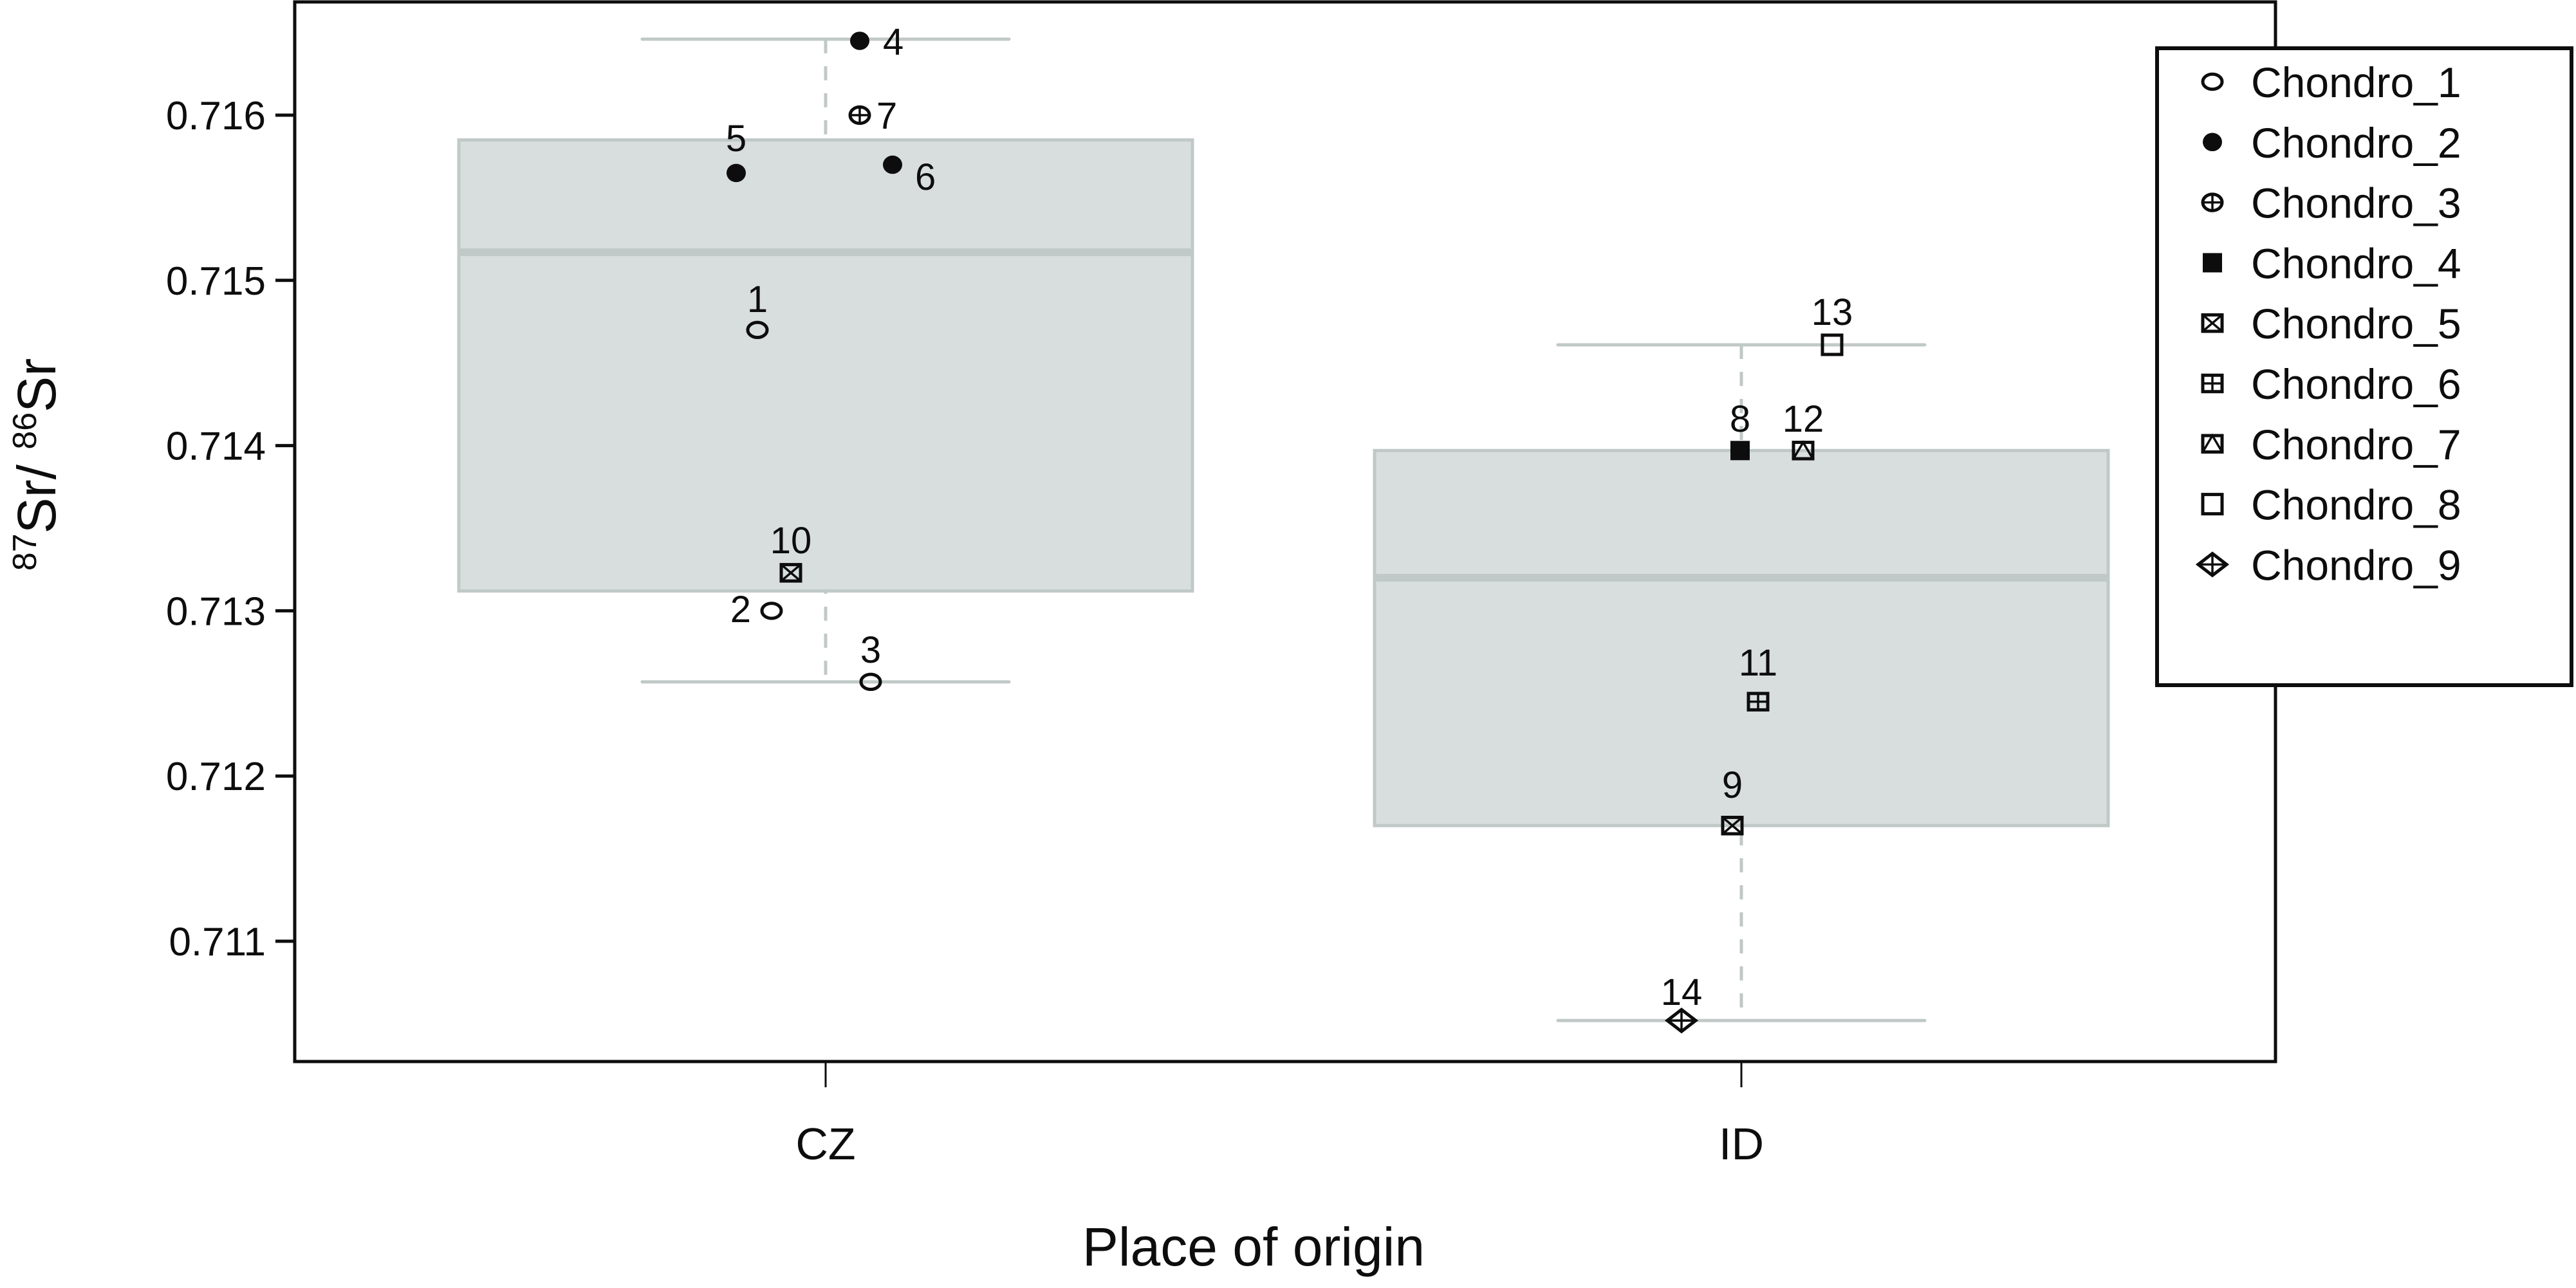 Image resolution: width=2576 pixels, height=1288 pixels. Describe the element at coordinates (2331, 384) in the screenshot. I see `legend-item-chondro_6: Chondro_6` at that location.